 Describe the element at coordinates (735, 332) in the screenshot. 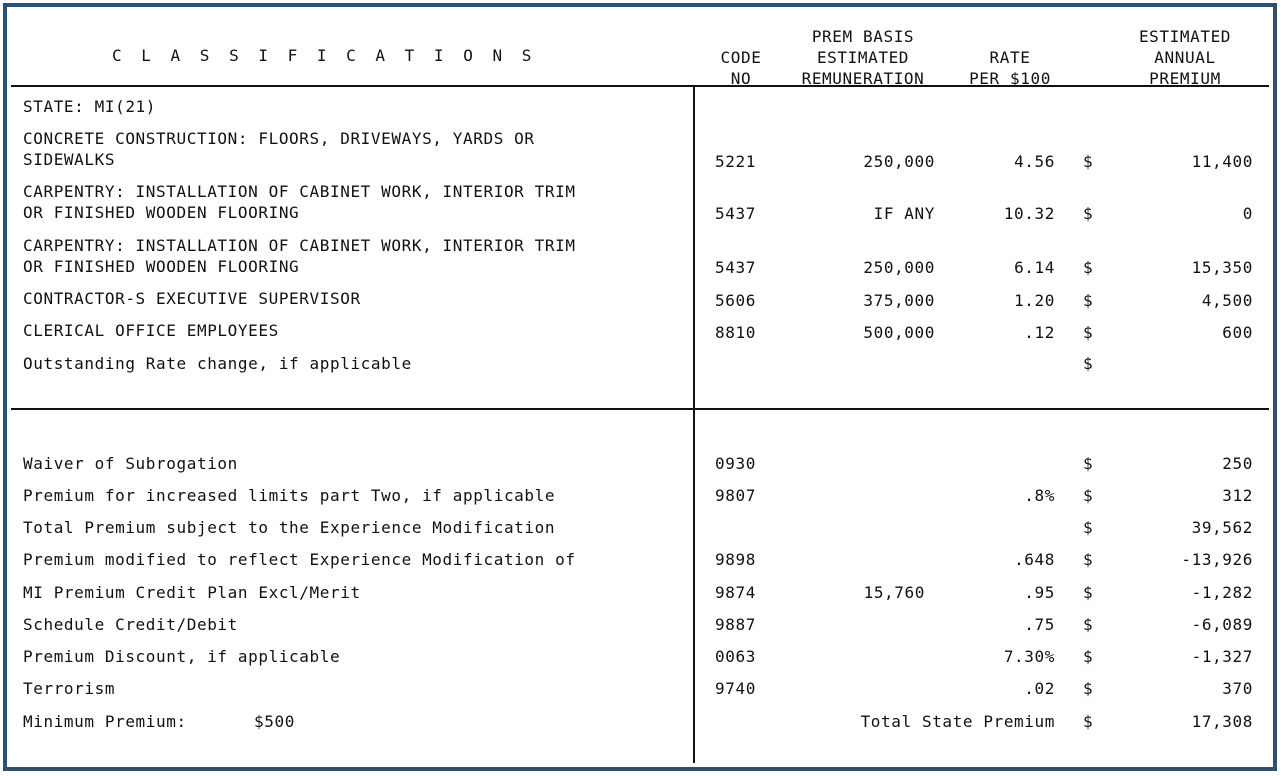

I see `class-row-5-code: 8810` at that location.